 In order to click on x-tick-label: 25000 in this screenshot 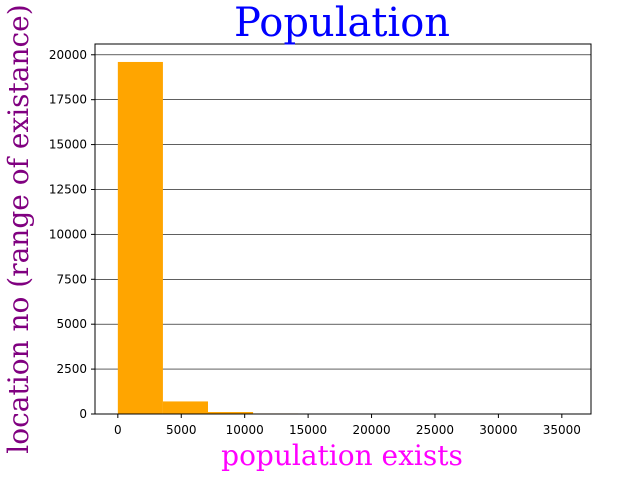, I will do `click(435, 430)`.